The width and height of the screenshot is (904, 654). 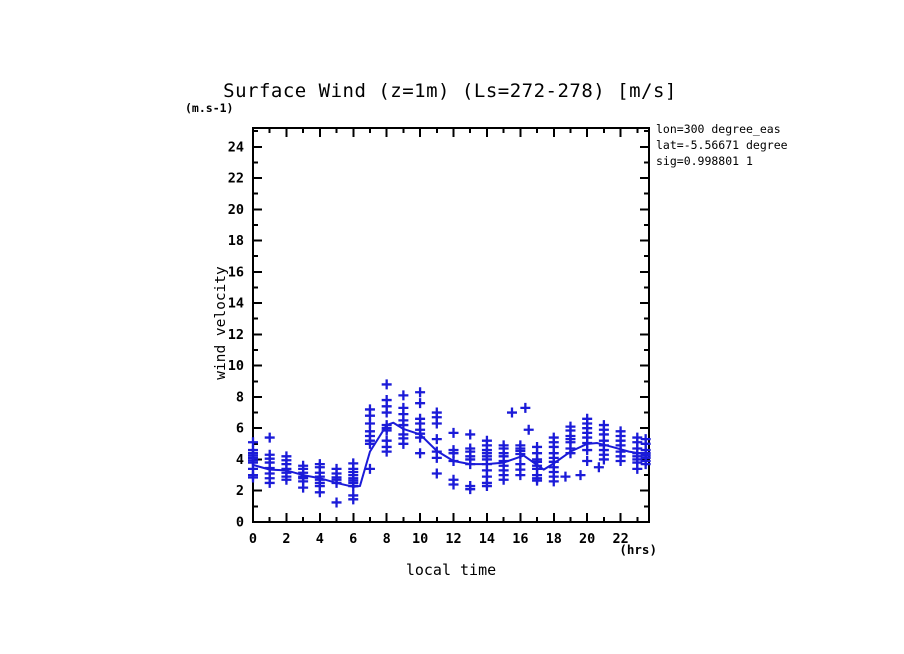 What do you see at coordinates (240, 523) in the screenshot?
I see `y-tick-label: 0` at bounding box center [240, 523].